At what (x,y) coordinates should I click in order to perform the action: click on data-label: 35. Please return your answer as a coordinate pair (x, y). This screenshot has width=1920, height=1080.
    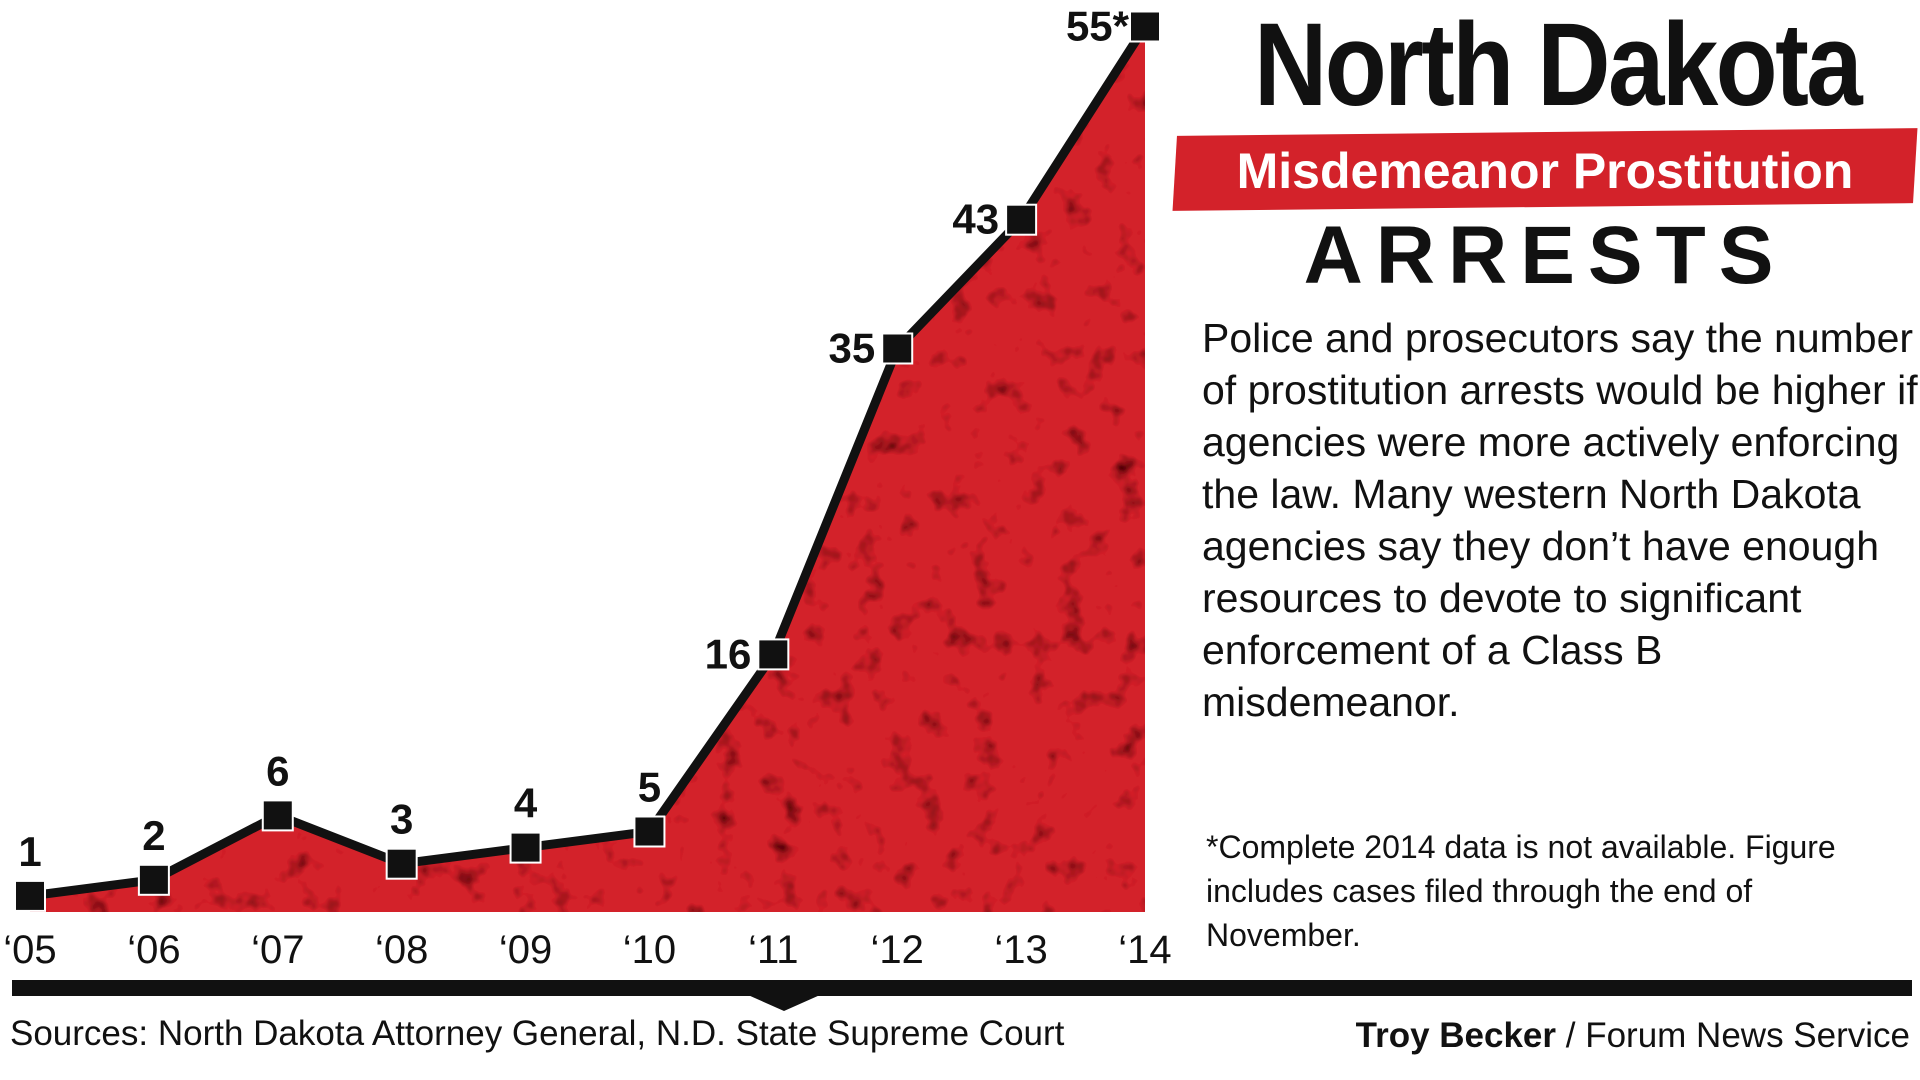
    Looking at the image, I should click on (852, 348).